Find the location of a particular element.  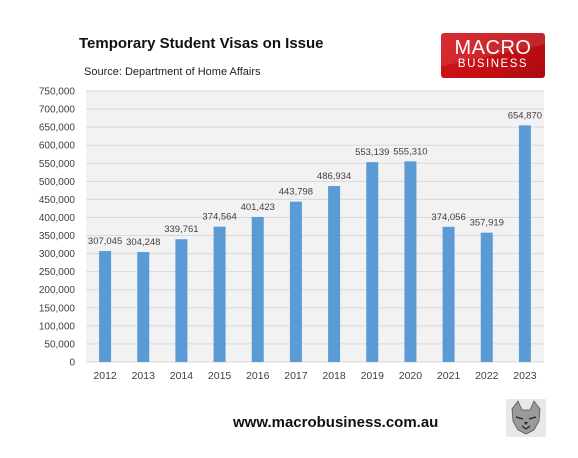

x-tick-label-2021: 2021 is located at coordinates (449, 376).